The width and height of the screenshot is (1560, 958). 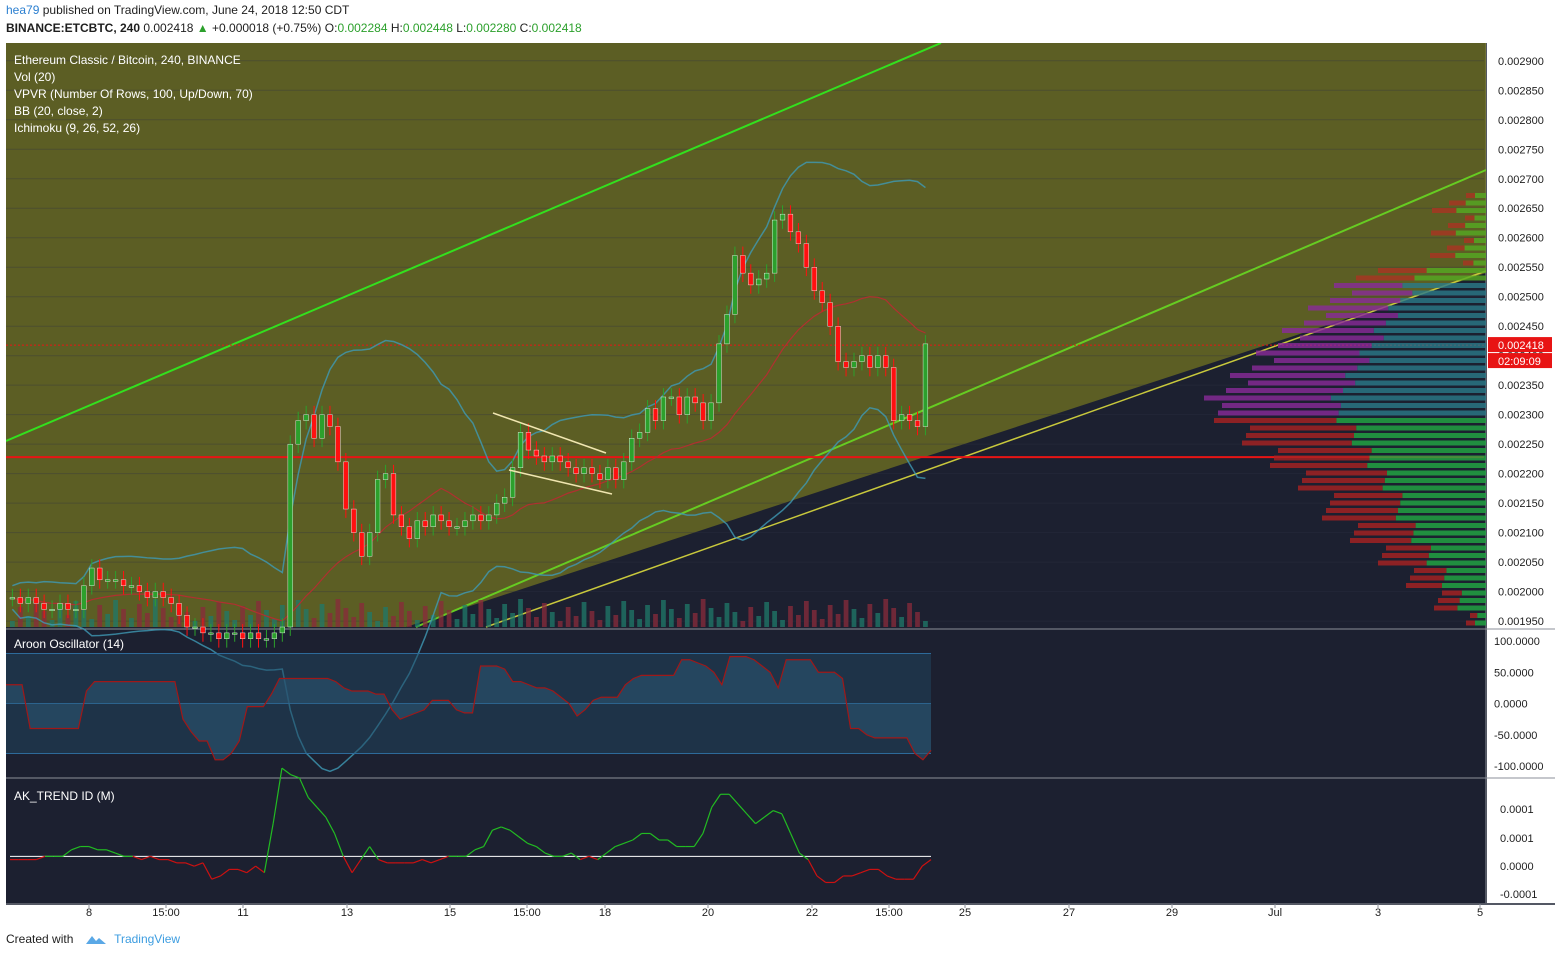 I want to click on last-price: 0.002418, so click(x=168, y=28).